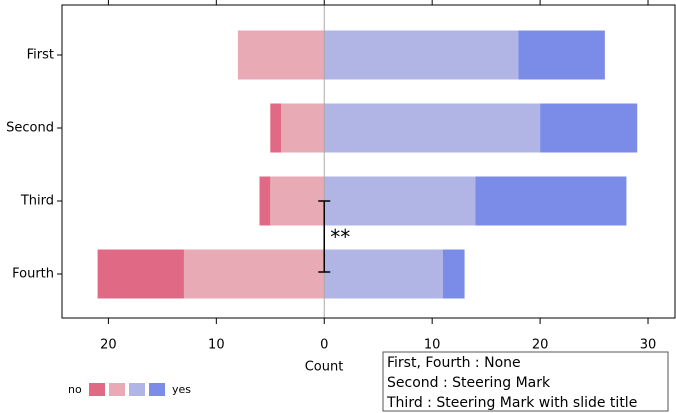 The width and height of the screenshot is (676, 413). I want to click on note-box, so click(525, 381).